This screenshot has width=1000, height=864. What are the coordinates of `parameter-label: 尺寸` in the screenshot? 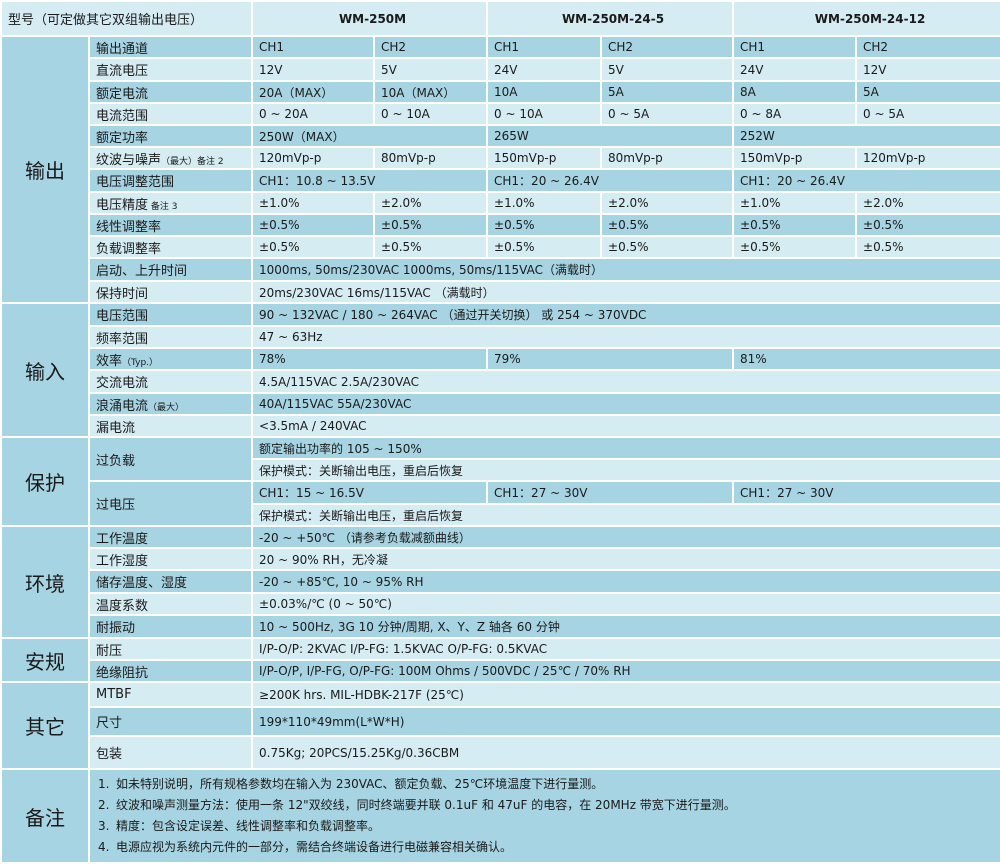 It's located at (170, 721).